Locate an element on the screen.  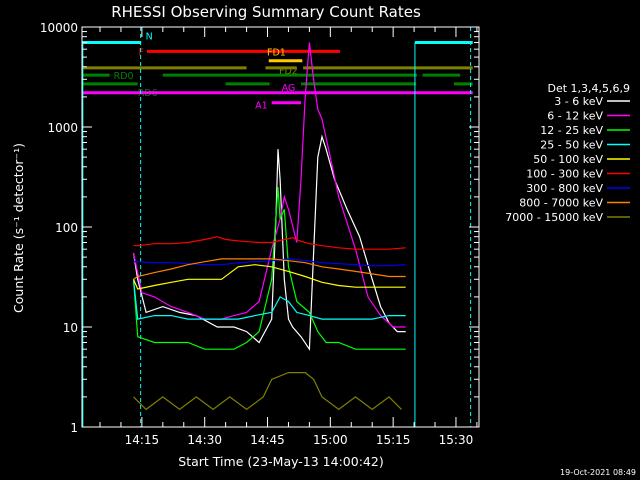
x-tick-label: 14:15 is located at coordinates (142, 440).